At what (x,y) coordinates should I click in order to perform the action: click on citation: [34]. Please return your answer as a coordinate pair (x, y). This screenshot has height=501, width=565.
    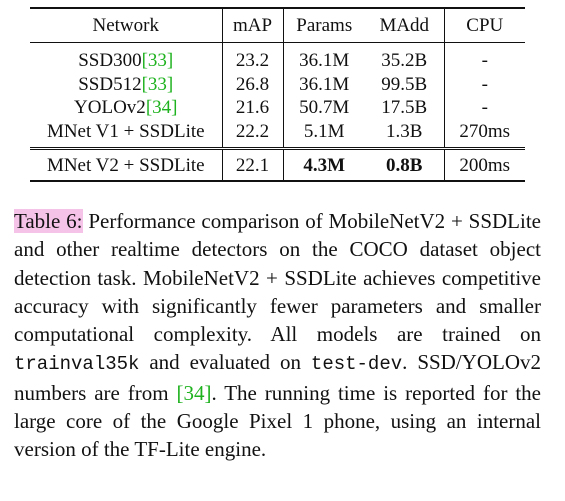
    Looking at the image, I should click on (161, 108).